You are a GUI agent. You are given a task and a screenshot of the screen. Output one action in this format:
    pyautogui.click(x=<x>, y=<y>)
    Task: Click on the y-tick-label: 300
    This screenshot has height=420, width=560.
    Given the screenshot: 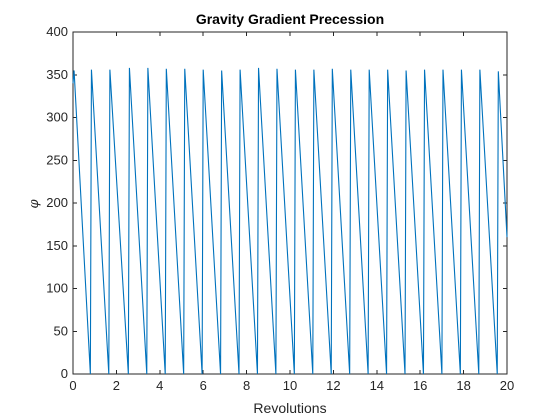 What is the action you would take?
    pyautogui.click(x=57, y=117)
    